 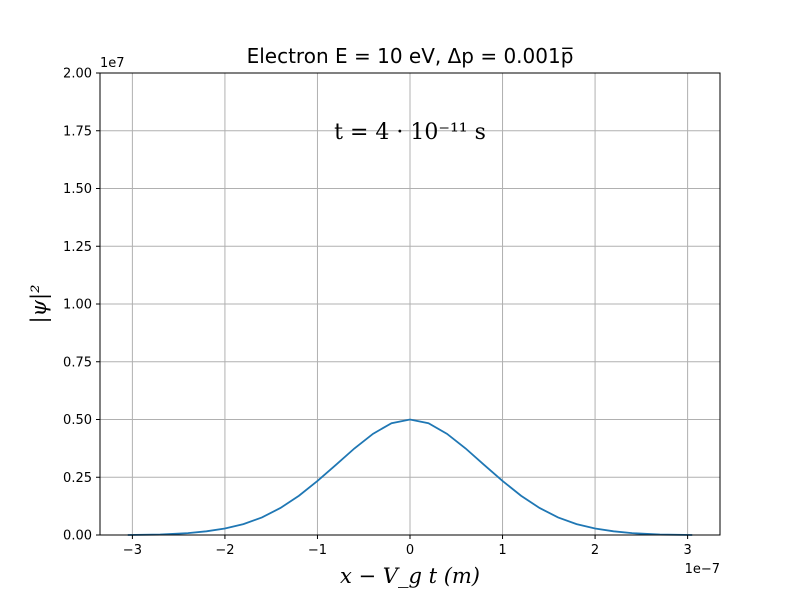 What do you see at coordinates (77, 74) in the screenshot?
I see `y-tick-label: 2.00` at bounding box center [77, 74].